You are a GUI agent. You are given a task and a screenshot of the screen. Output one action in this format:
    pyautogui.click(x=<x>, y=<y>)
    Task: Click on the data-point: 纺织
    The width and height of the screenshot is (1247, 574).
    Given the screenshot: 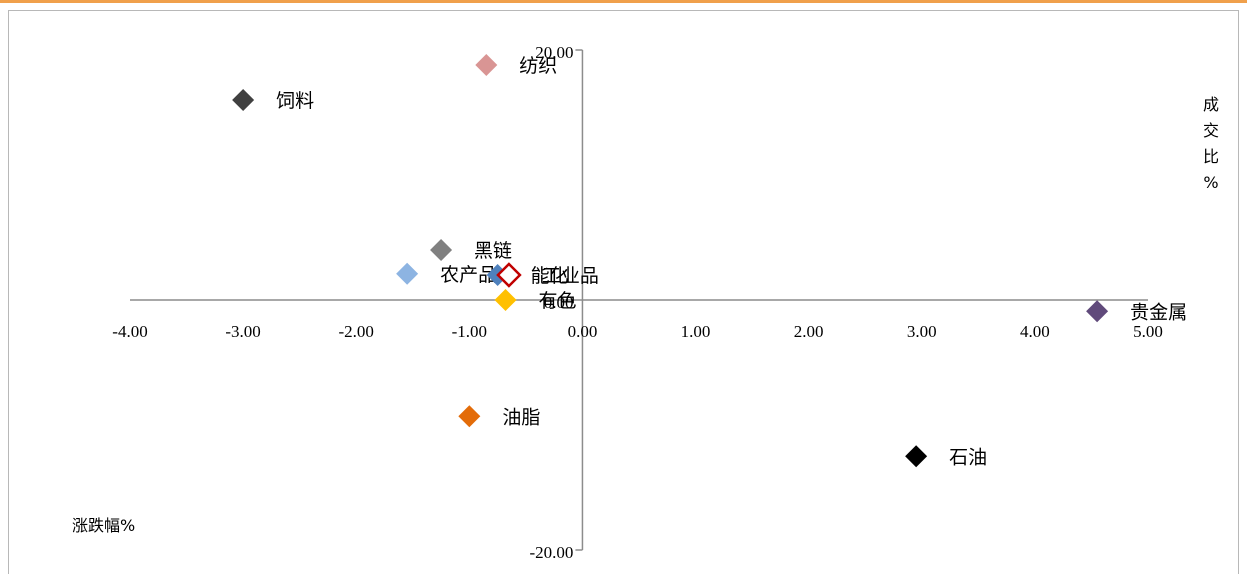 What is the action you would take?
    pyautogui.click(x=516, y=65)
    